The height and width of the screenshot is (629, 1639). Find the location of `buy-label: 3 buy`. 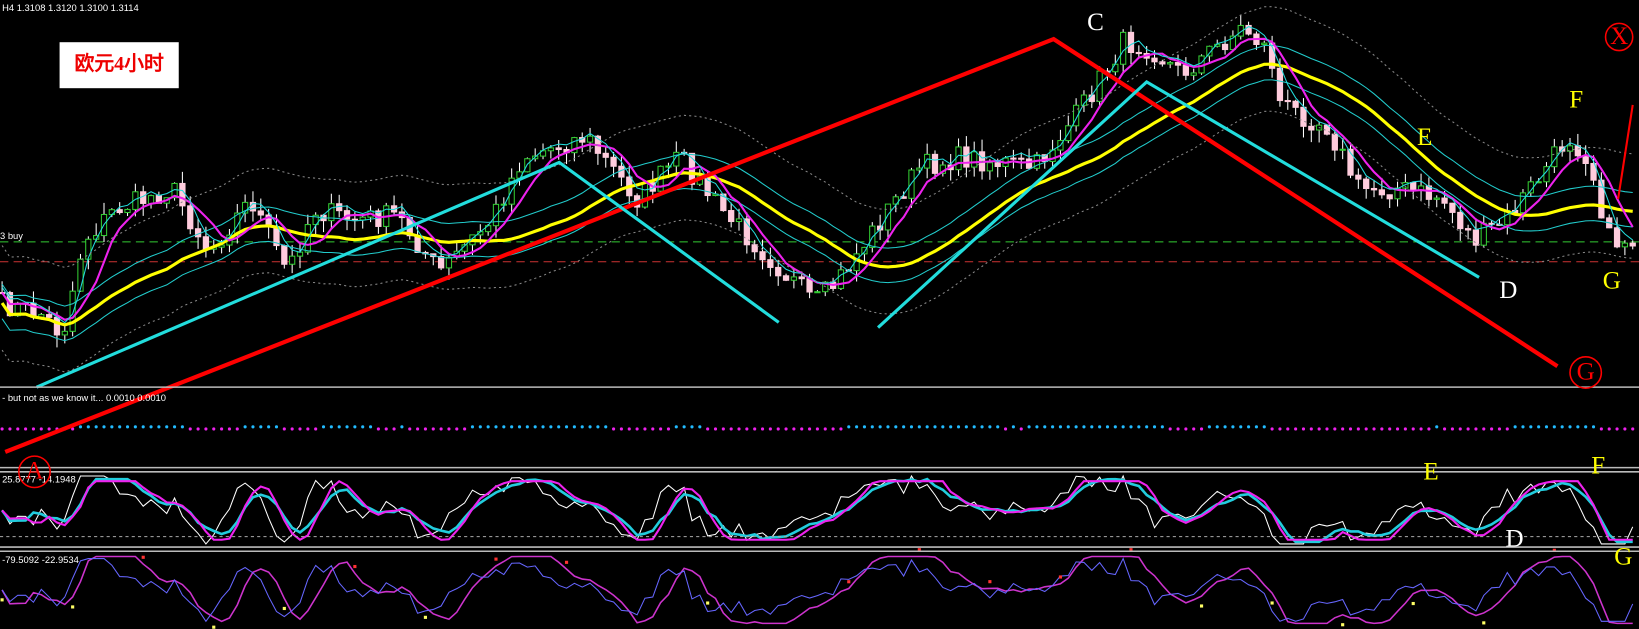

buy-label: 3 buy is located at coordinates (11, 235).